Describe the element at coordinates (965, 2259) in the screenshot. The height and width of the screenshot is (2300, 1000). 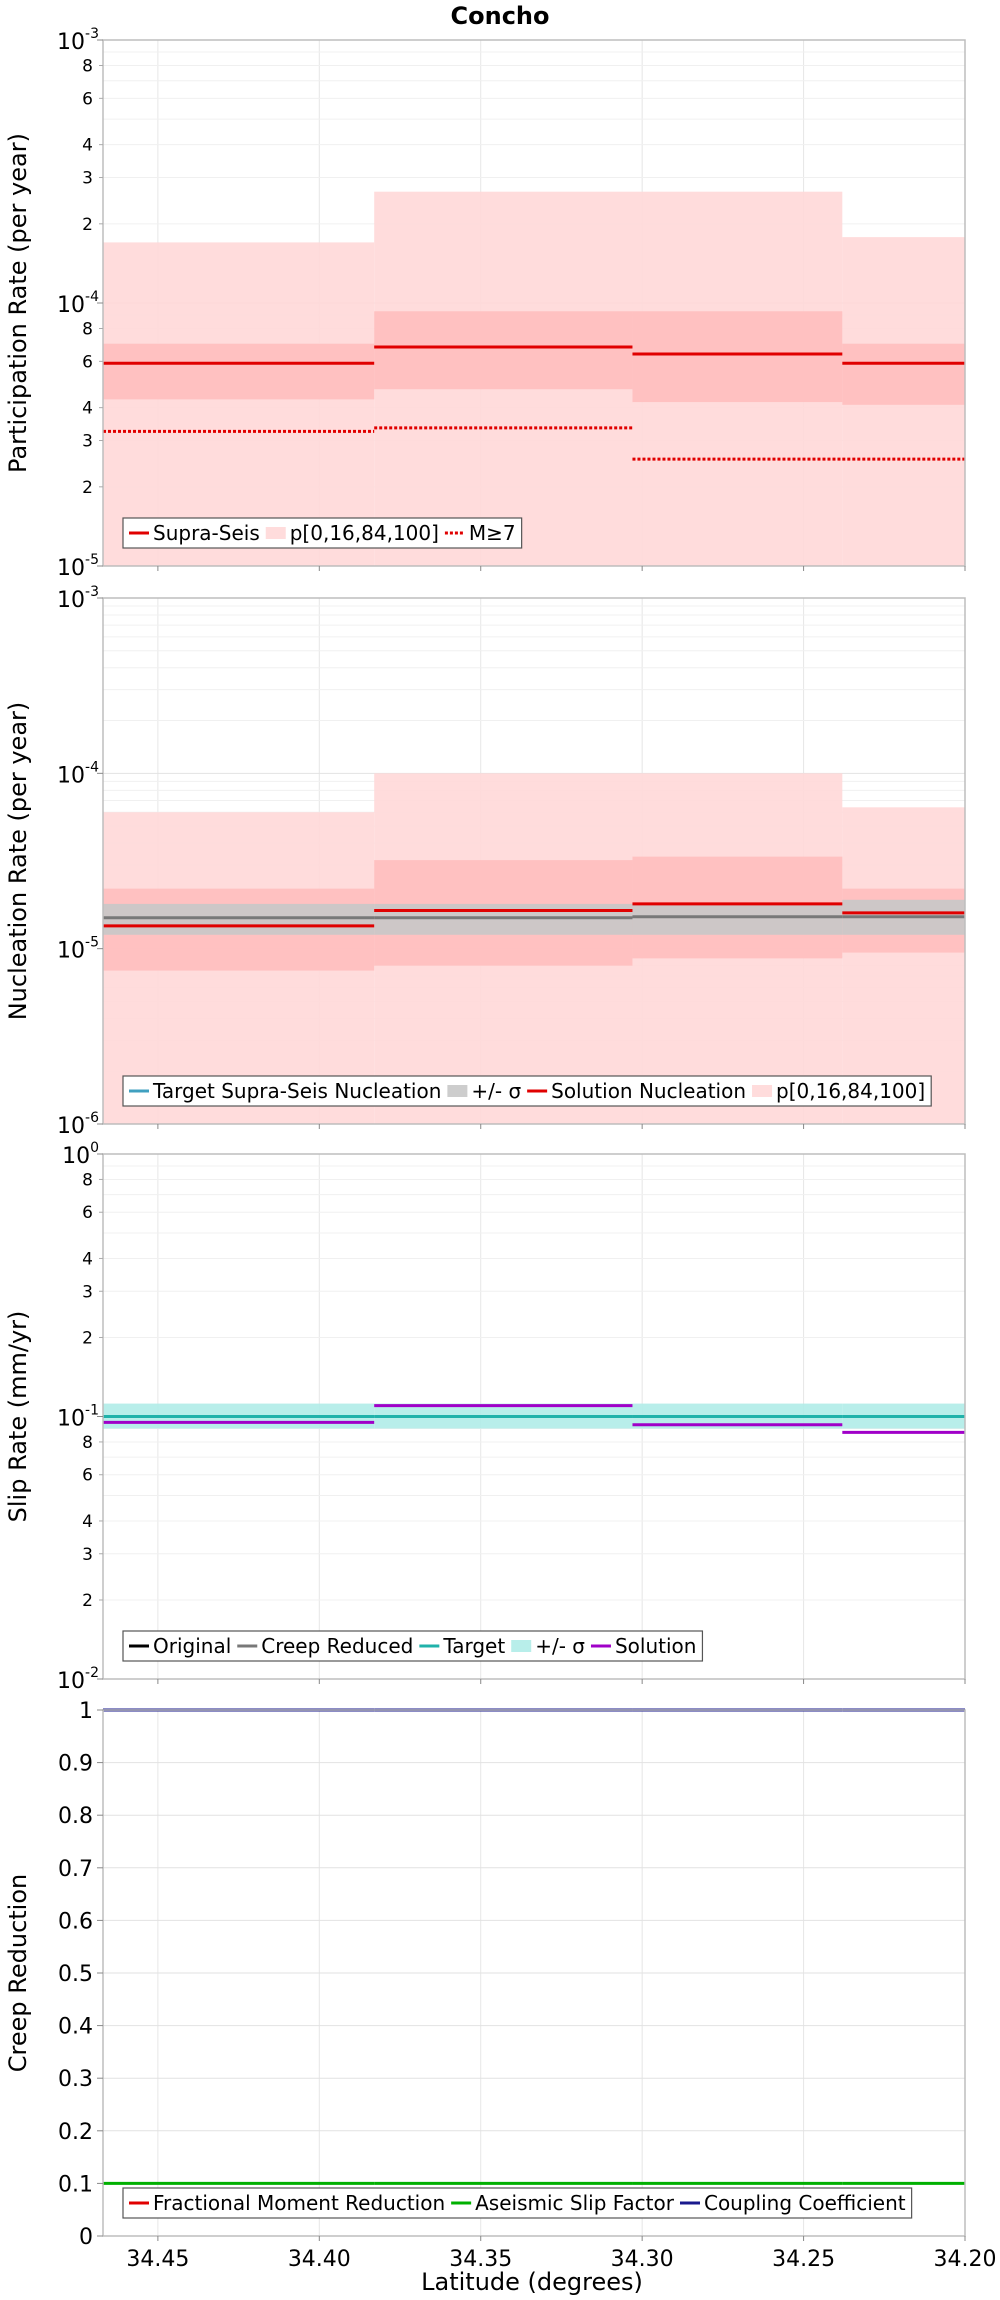
I see `x-tick-label: 34.20` at that location.